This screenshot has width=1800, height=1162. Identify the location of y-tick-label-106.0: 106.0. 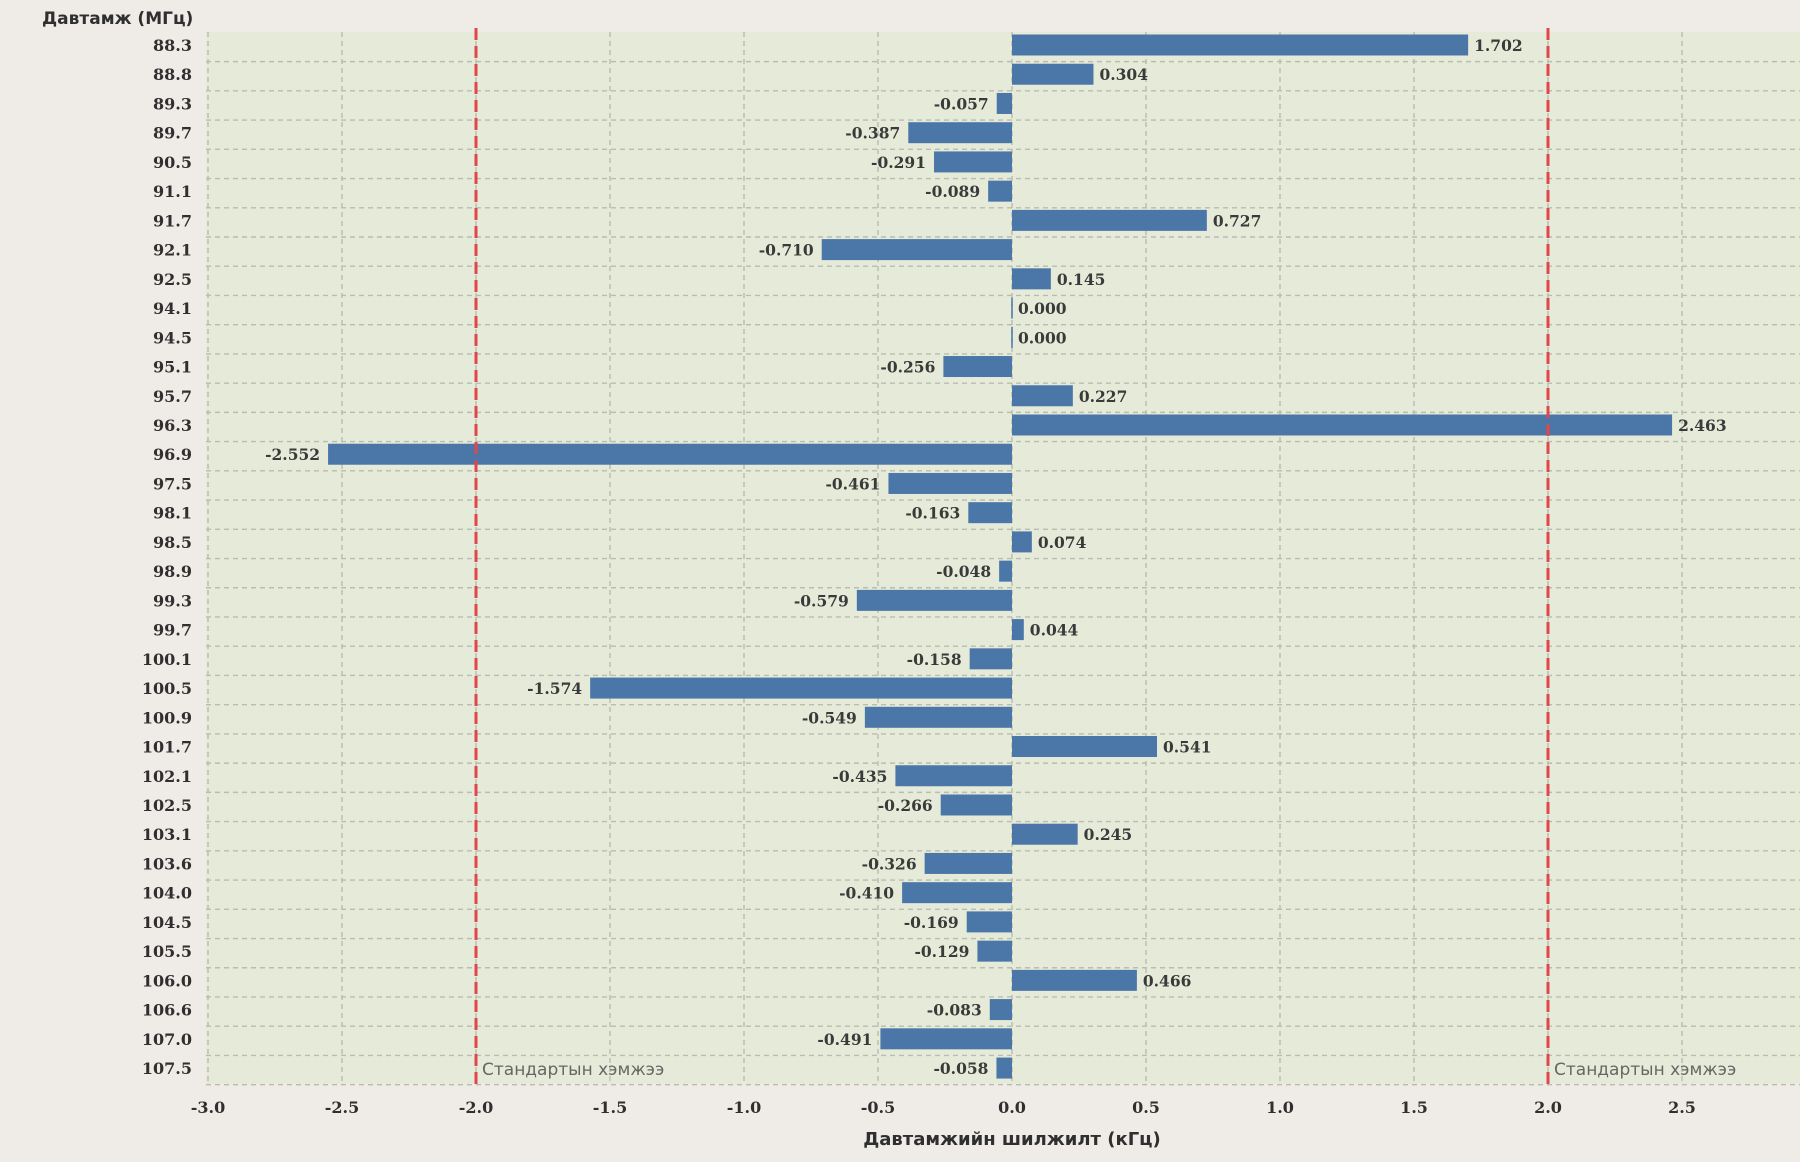
(167, 980).